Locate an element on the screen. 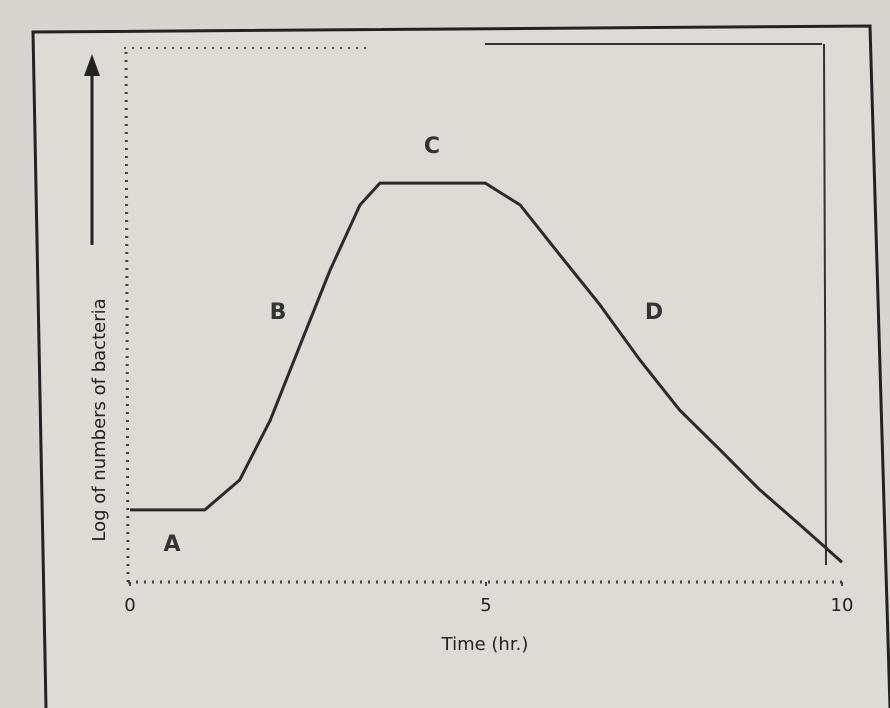  x-tick-label: 5 is located at coordinates (485, 605).